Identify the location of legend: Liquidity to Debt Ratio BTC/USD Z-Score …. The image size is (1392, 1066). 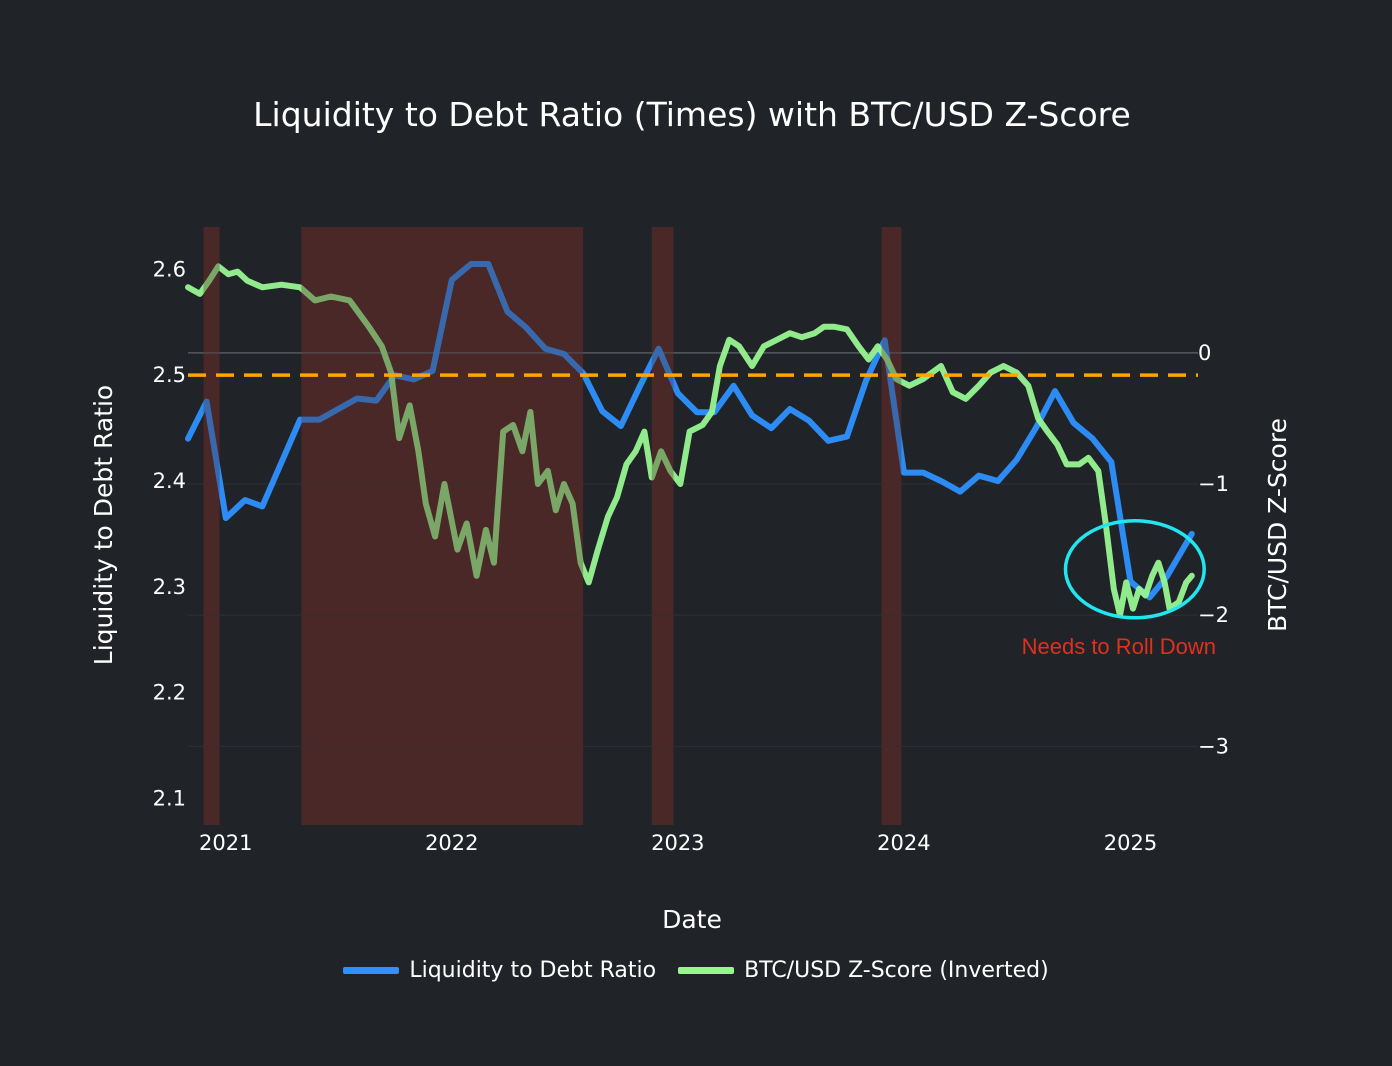
(696, 970).